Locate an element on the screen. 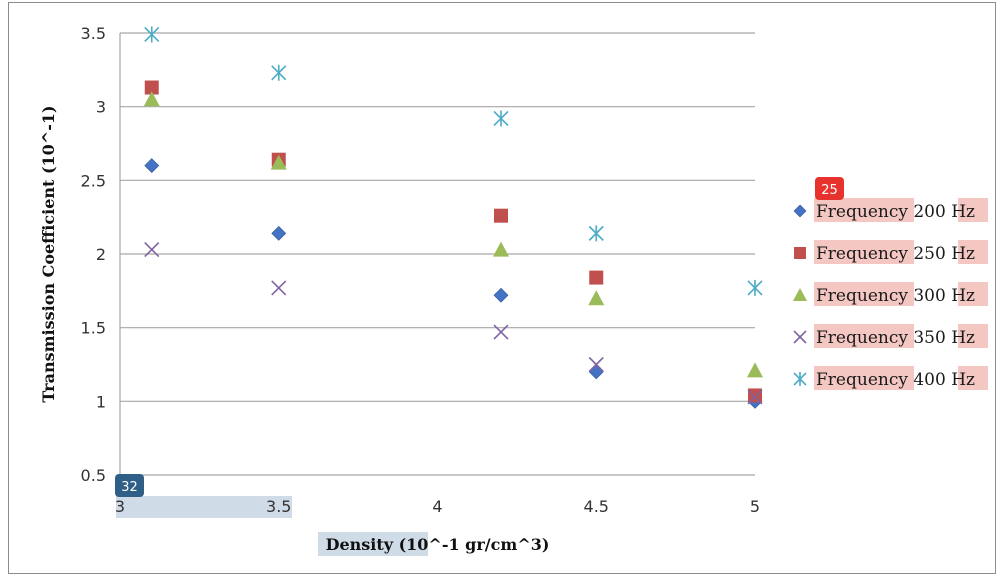 This screenshot has height=577, width=1000. legend-label: Frequency 400 Hz is located at coordinates (895, 380).